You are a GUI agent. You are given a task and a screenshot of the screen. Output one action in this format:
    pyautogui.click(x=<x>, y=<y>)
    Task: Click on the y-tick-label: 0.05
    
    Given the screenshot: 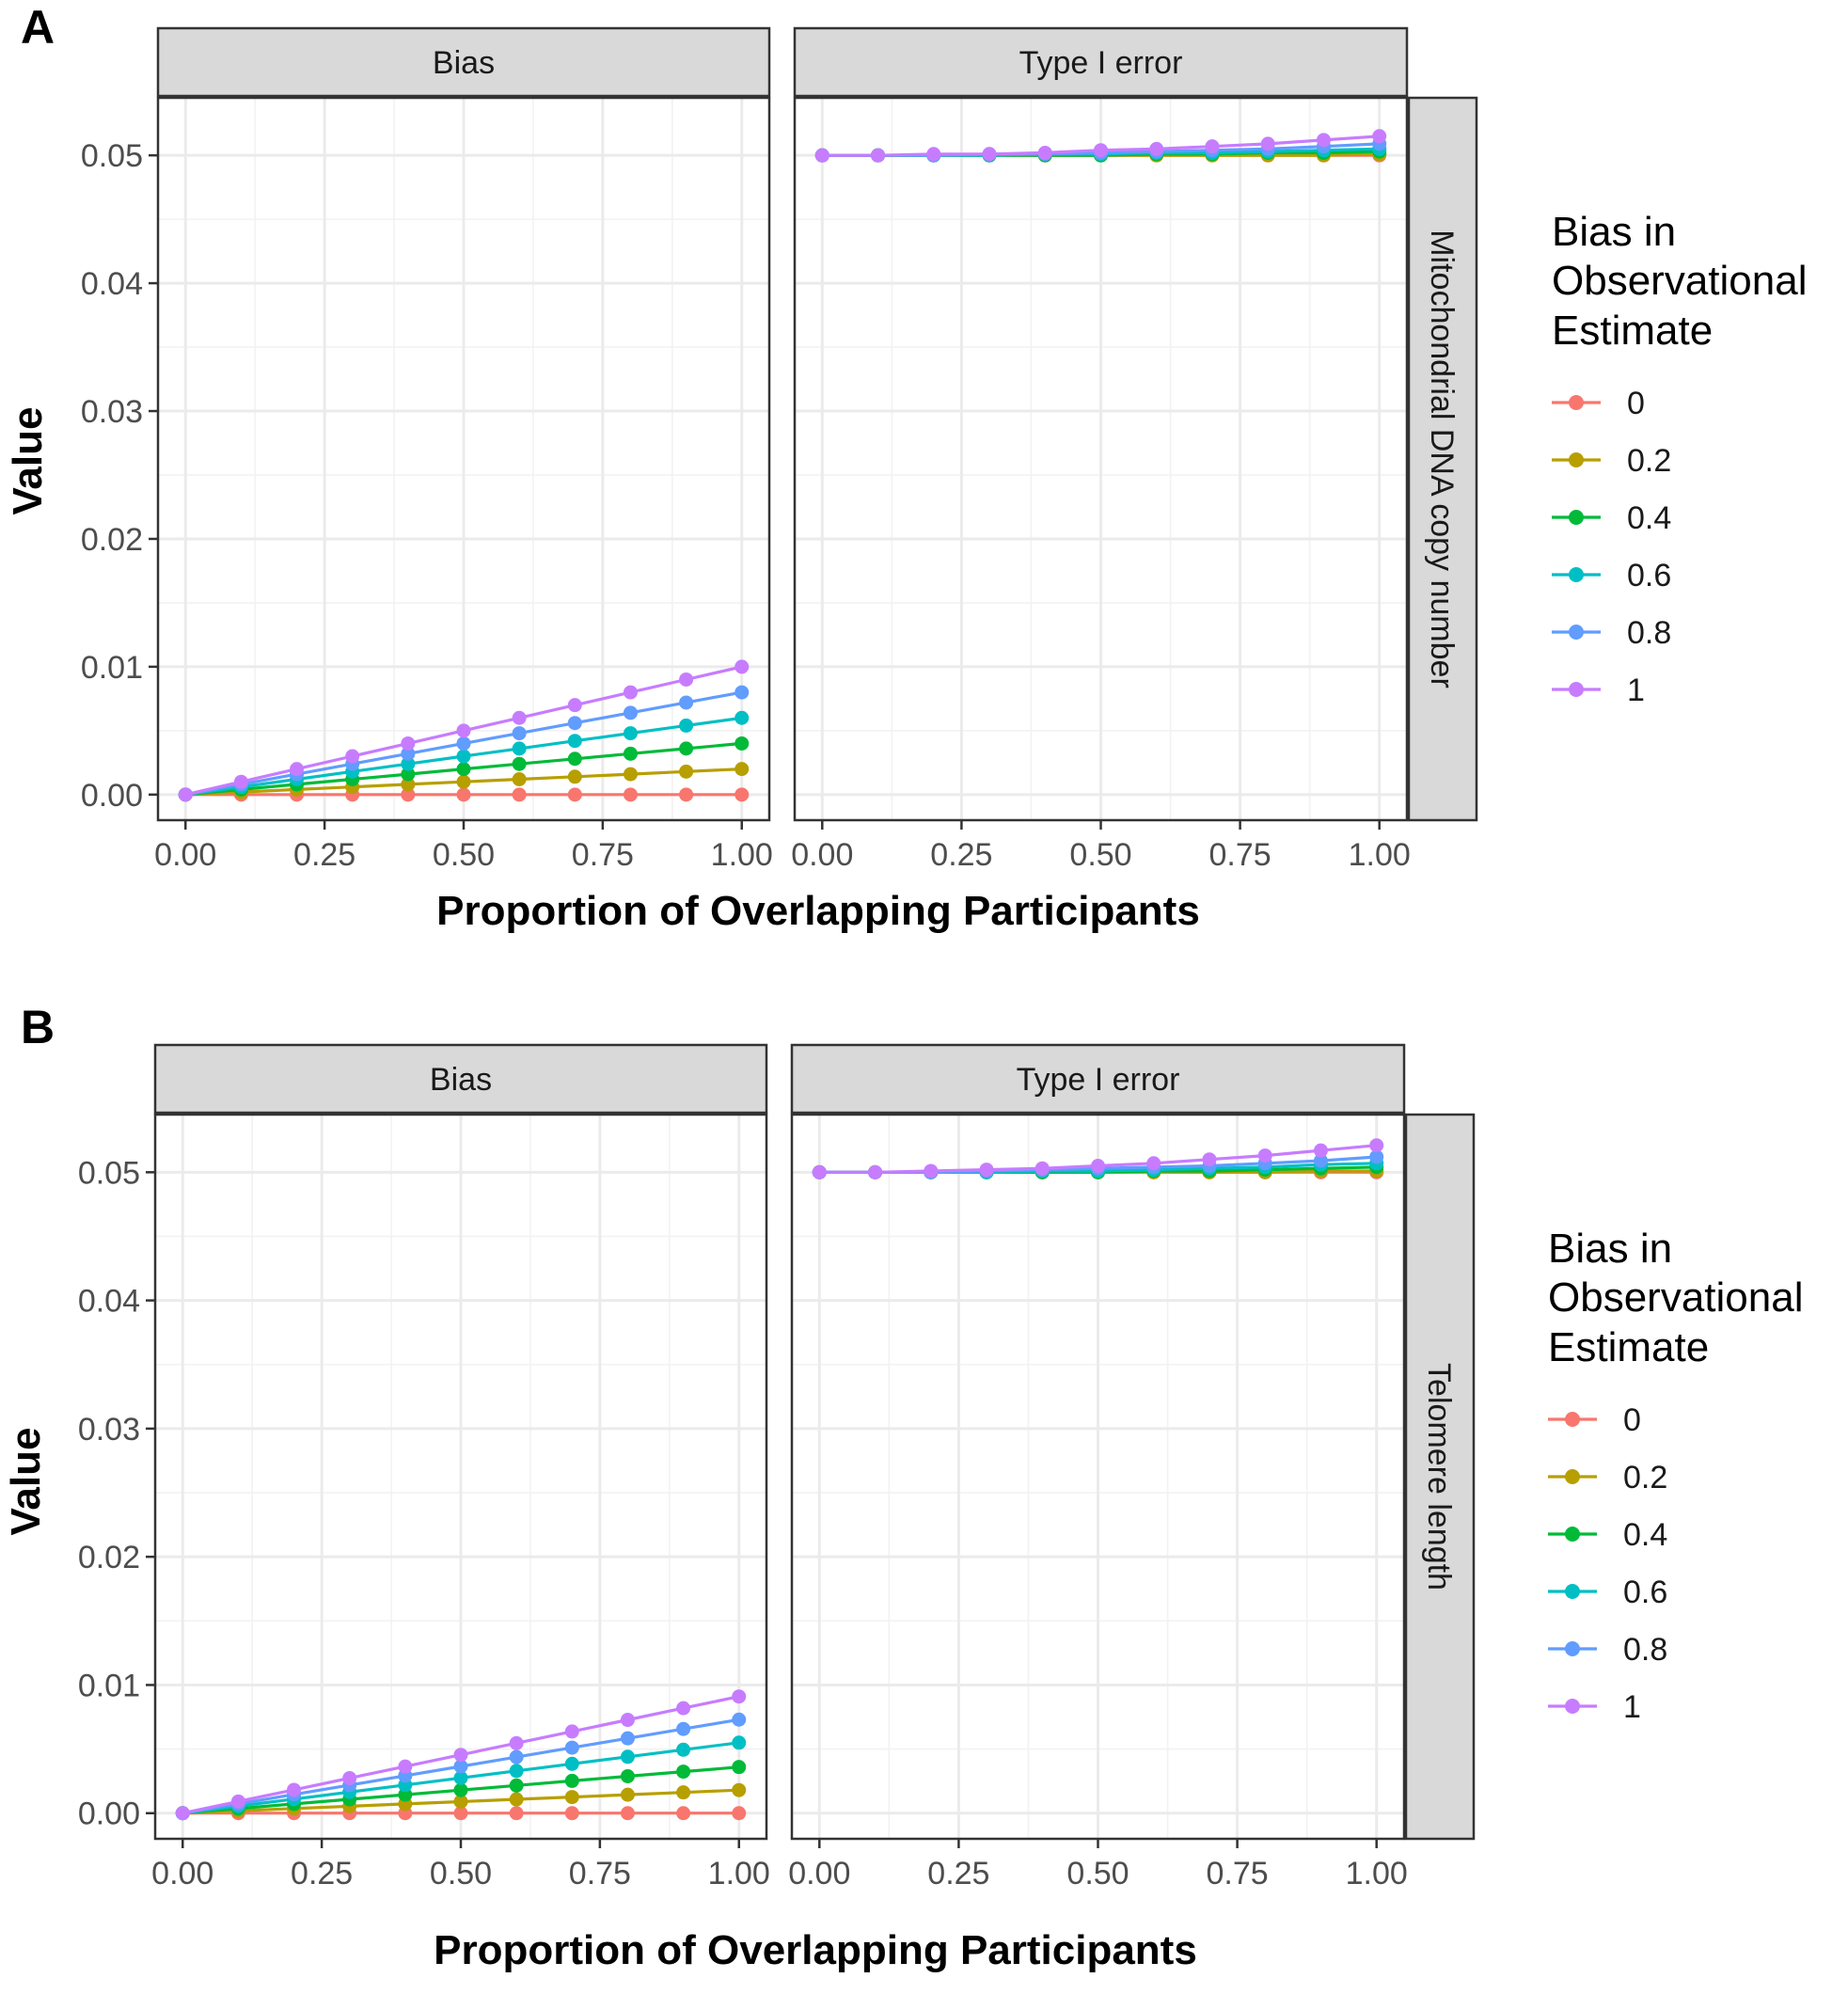 What is the action you would take?
    pyautogui.click(x=109, y=1173)
    